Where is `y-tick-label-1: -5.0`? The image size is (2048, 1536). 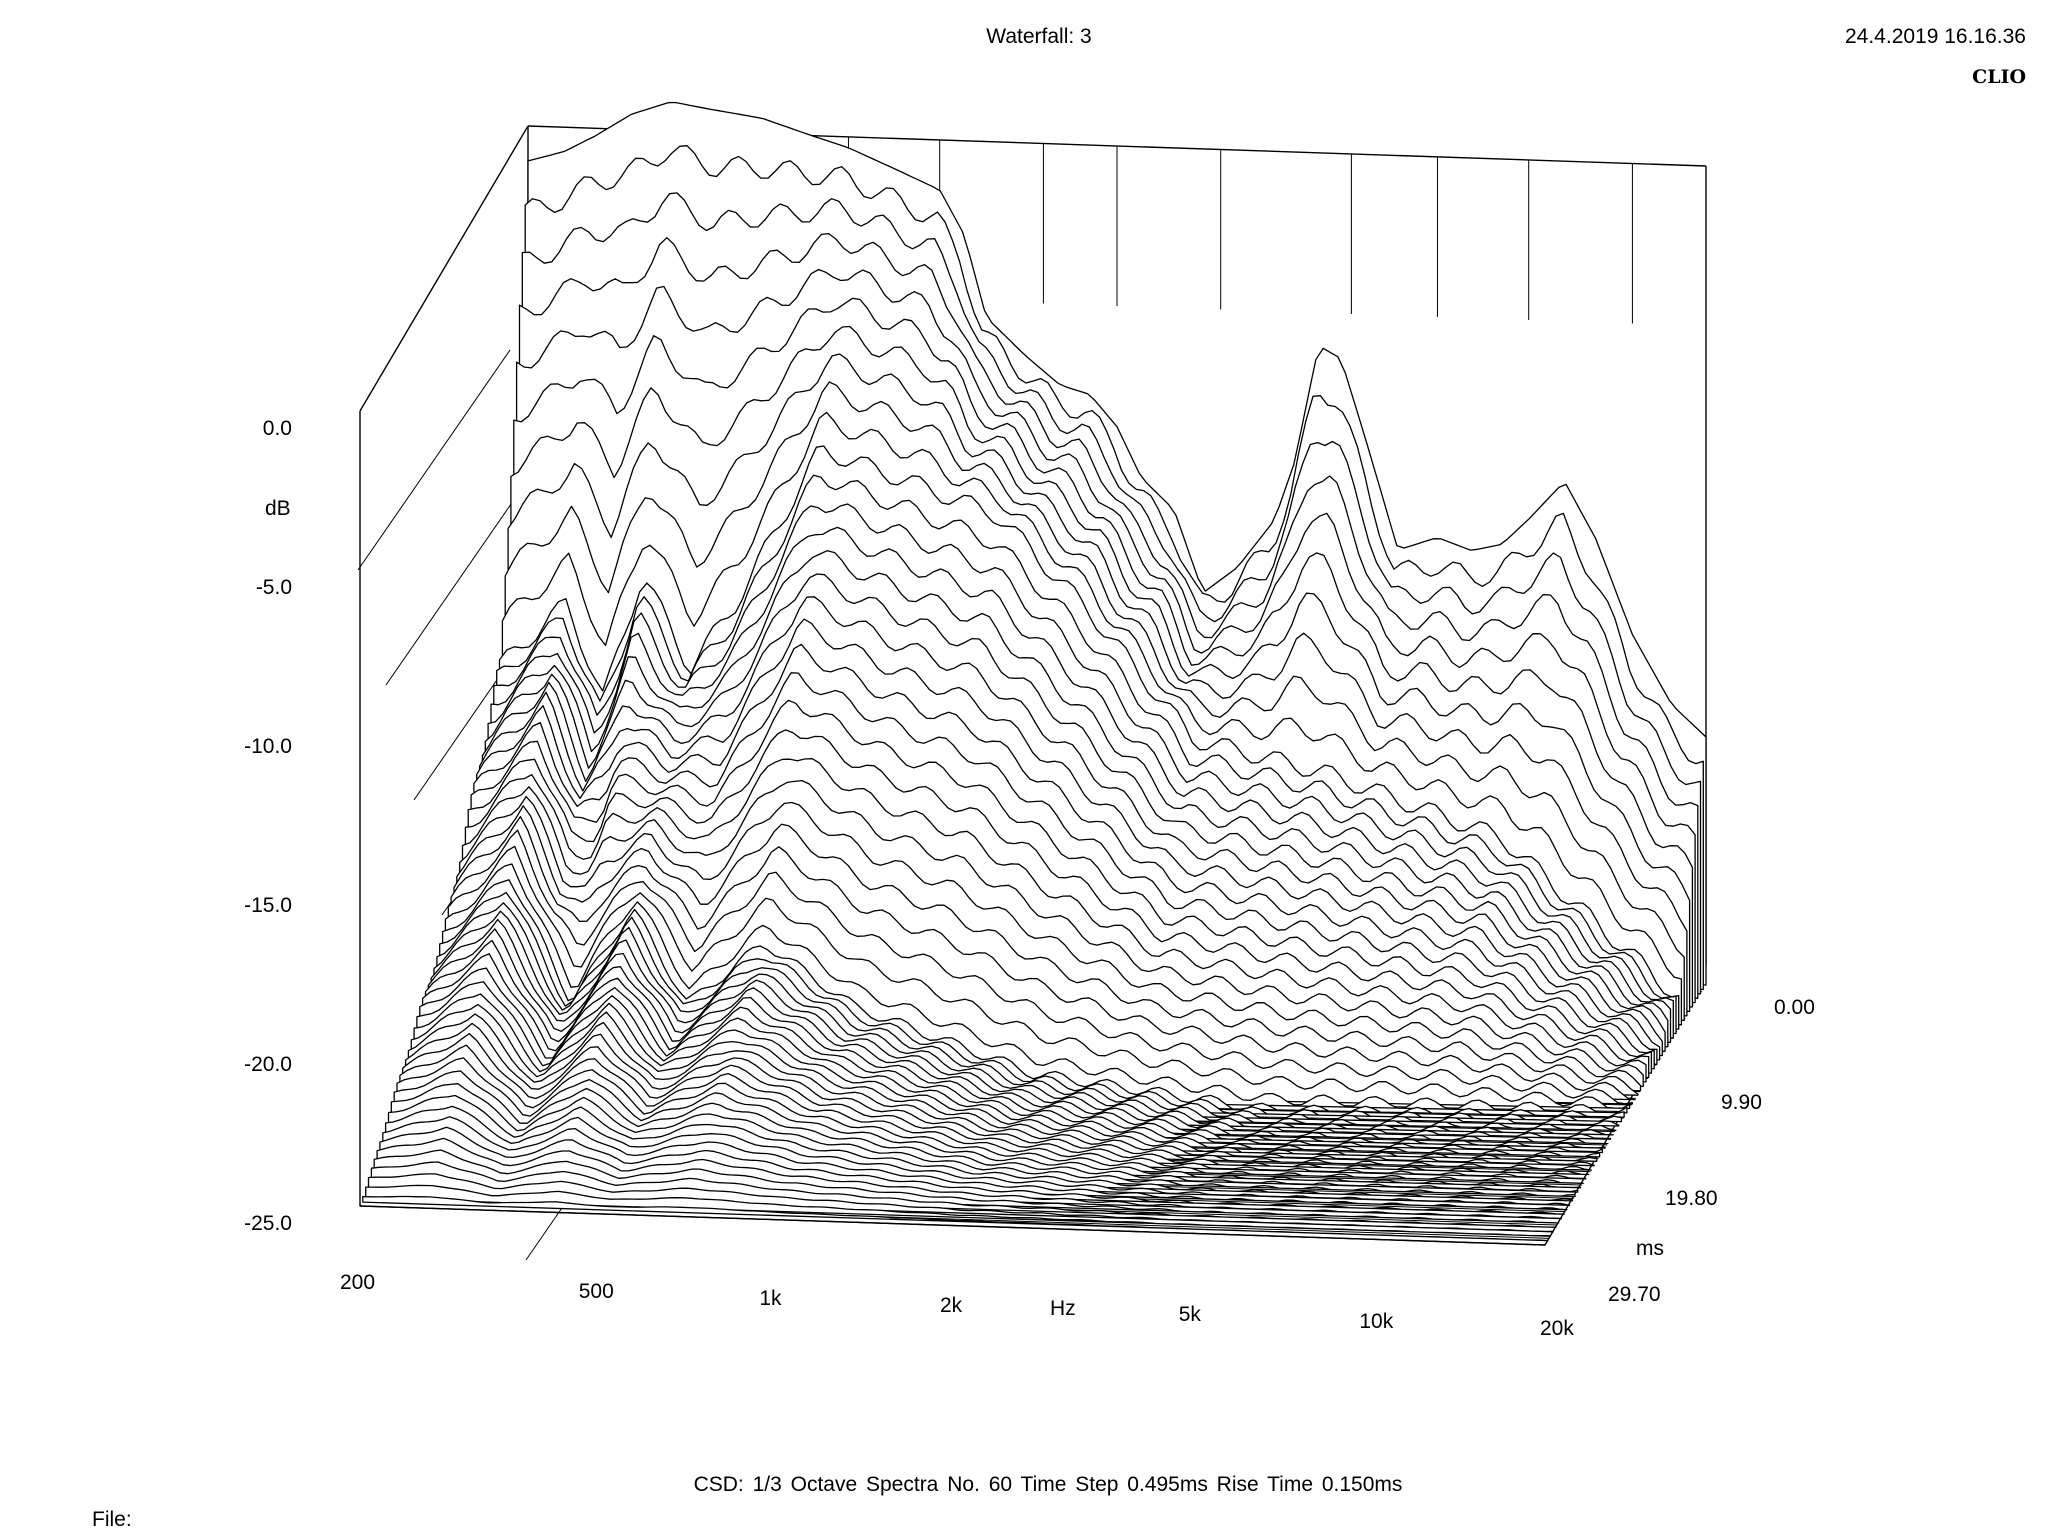
y-tick-label-1: -5.0 is located at coordinates (273, 587).